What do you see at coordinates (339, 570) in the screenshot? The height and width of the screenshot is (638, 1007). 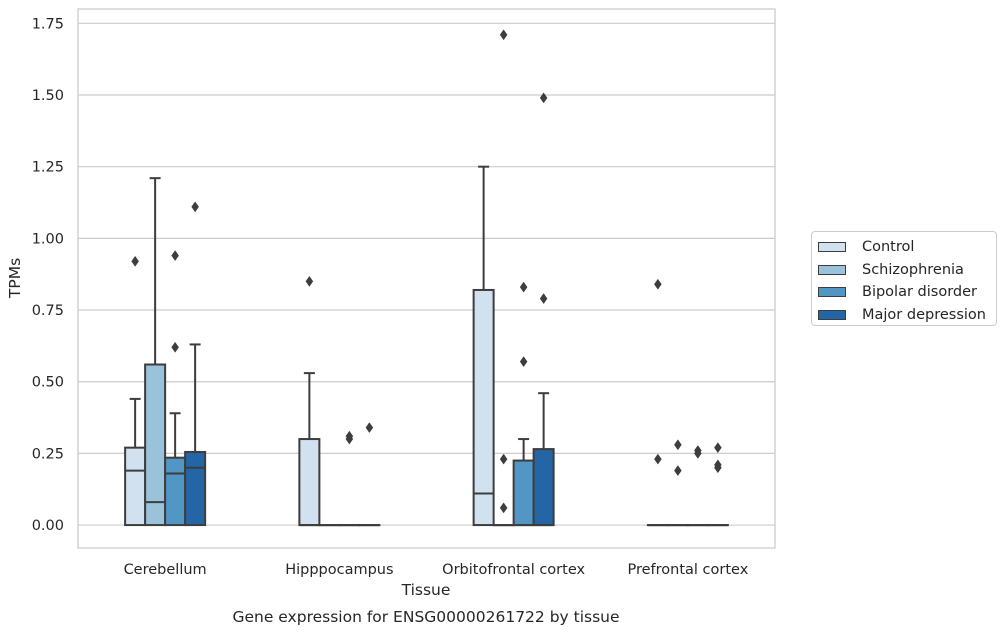 I see `x-tick-label: Hipppocampus` at bounding box center [339, 570].